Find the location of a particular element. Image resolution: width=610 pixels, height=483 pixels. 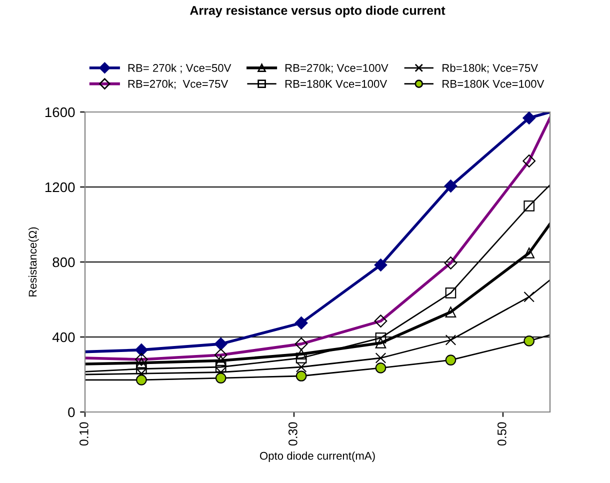

legend-label: RB=270k; Vce=100V is located at coordinates (336, 69).